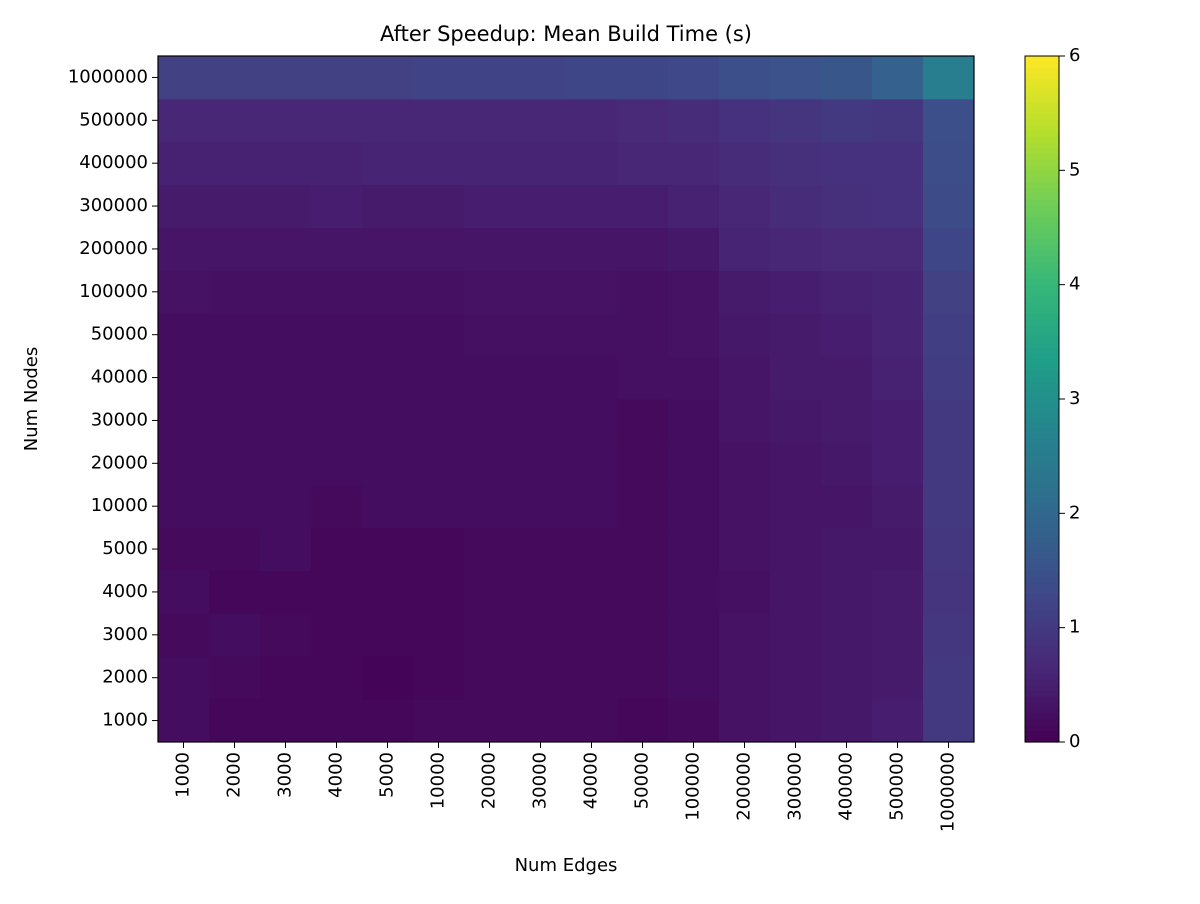 The height and width of the screenshot is (904, 1200). What do you see at coordinates (119, 377) in the screenshot?
I see `y-tick-label: 40000` at bounding box center [119, 377].